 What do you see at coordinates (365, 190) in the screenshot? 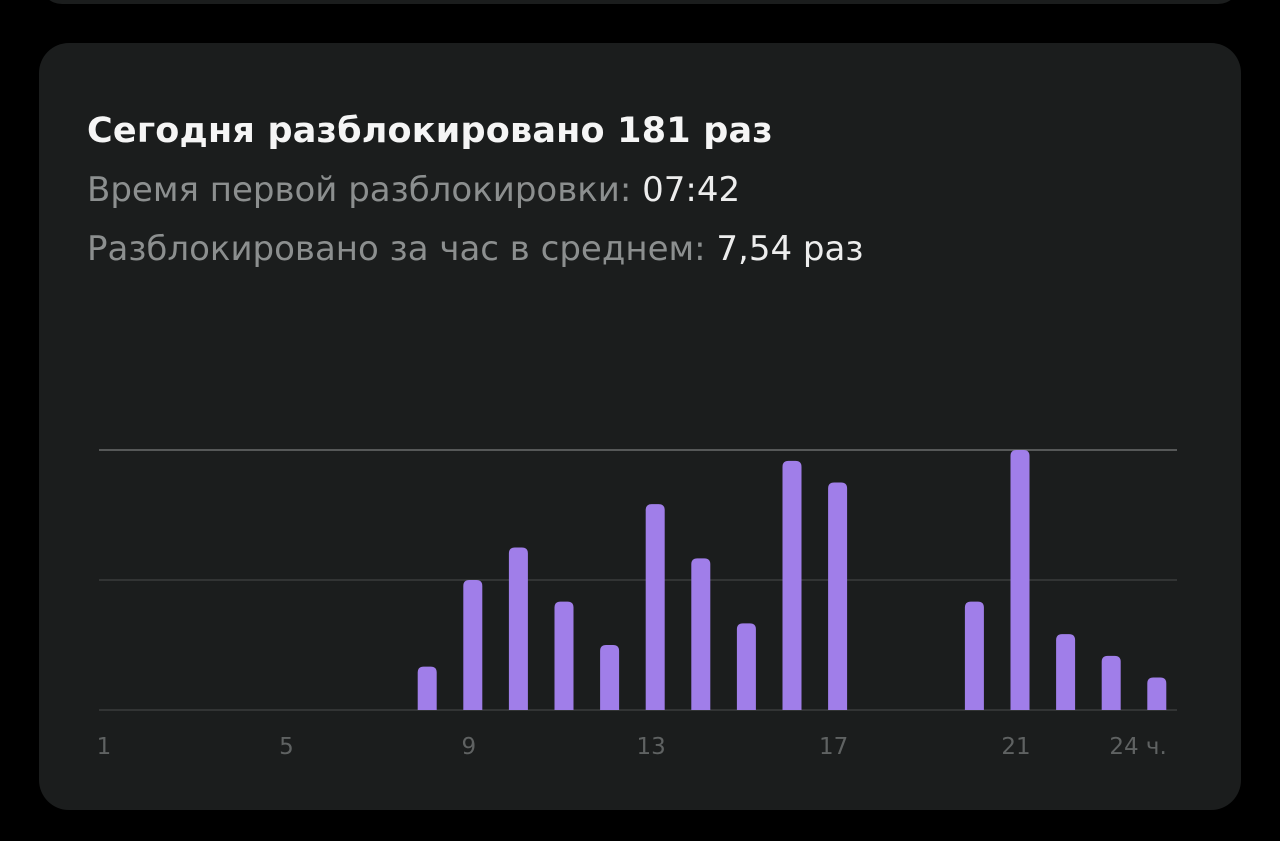
I see `first-unlock-label: Время первой разблокировки:` at bounding box center [365, 190].